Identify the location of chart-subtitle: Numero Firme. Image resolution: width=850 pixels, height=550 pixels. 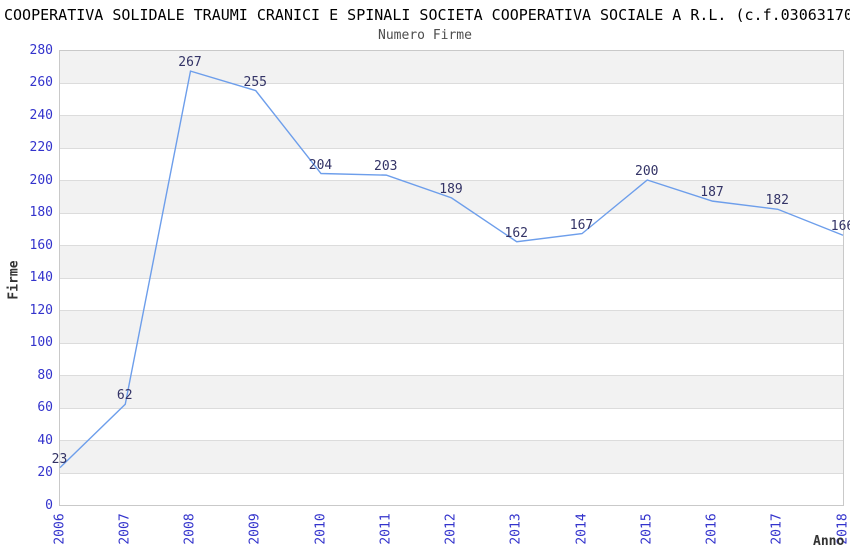
(425, 35).